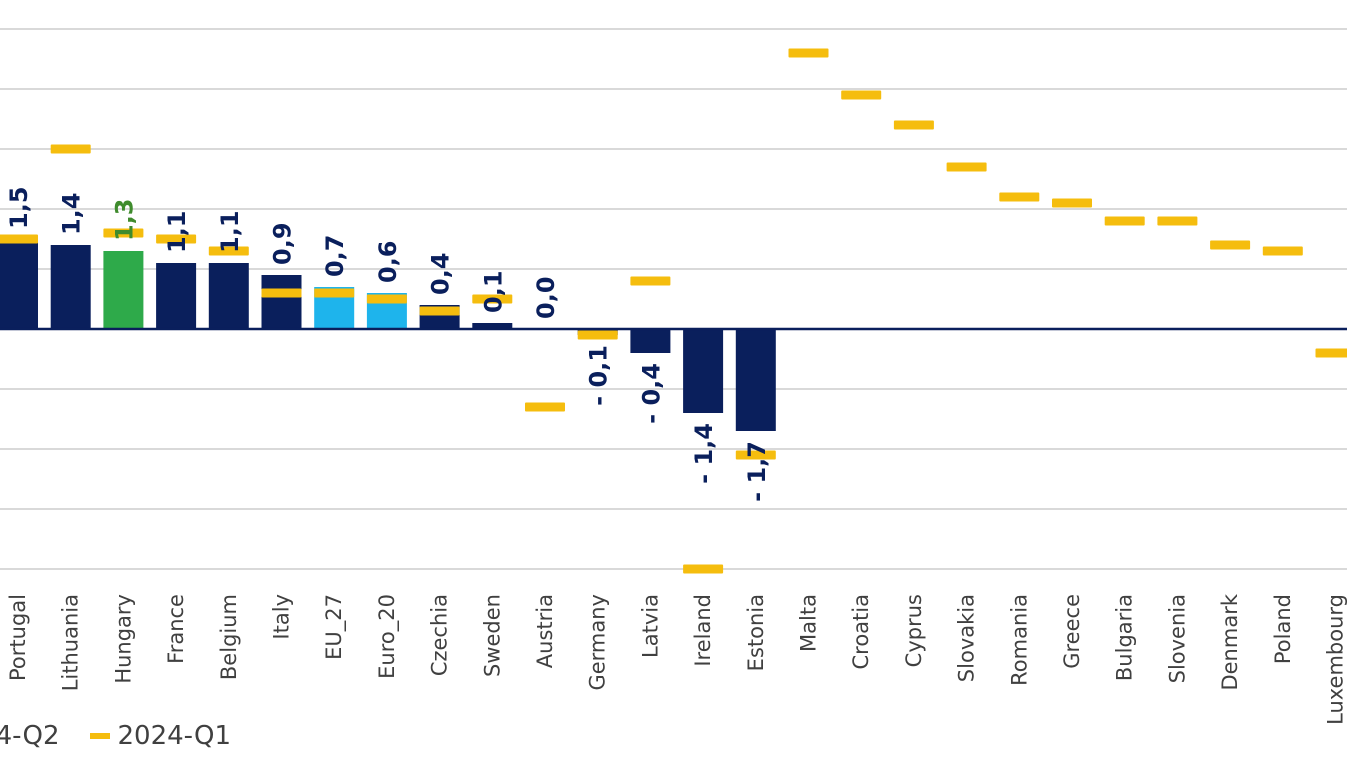  What do you see at coordinates (440, 635) in the screenshot?
I see `x-label-czechia: Czechia` at bounding box center [440, 635].